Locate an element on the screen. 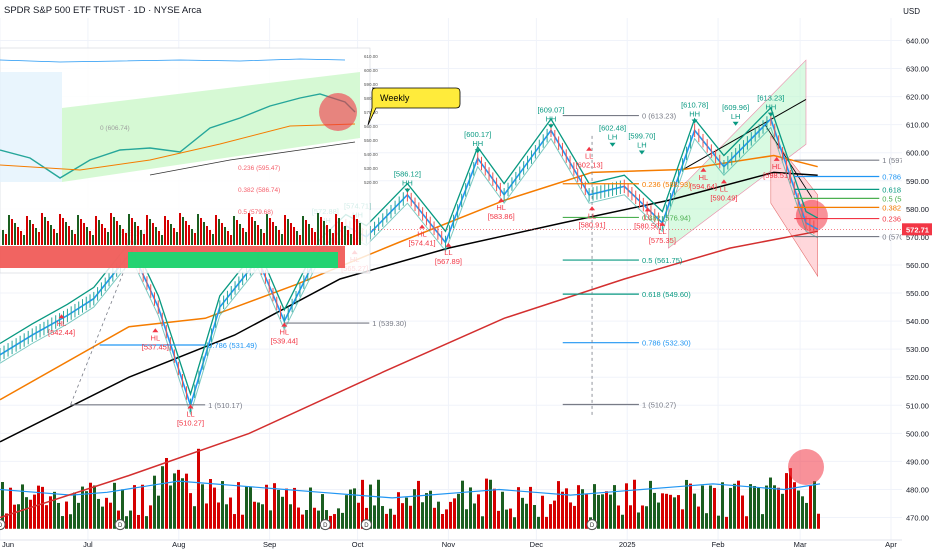  swing-price: [602.13] is located at coordinates (589, 165).